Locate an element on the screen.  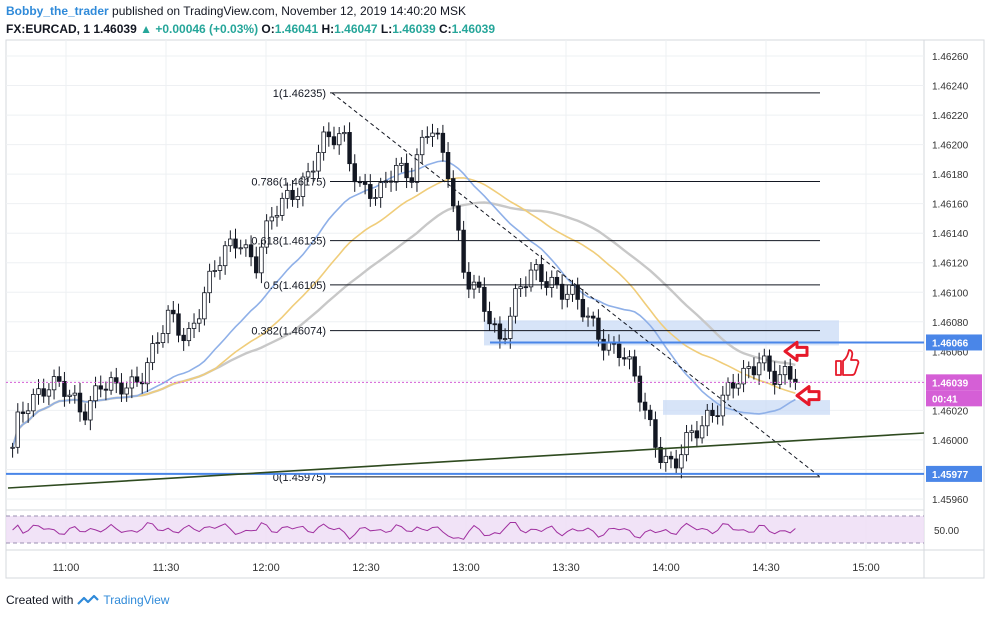
support-price-tag: 1.45977 is located at coordinates (950, 475).